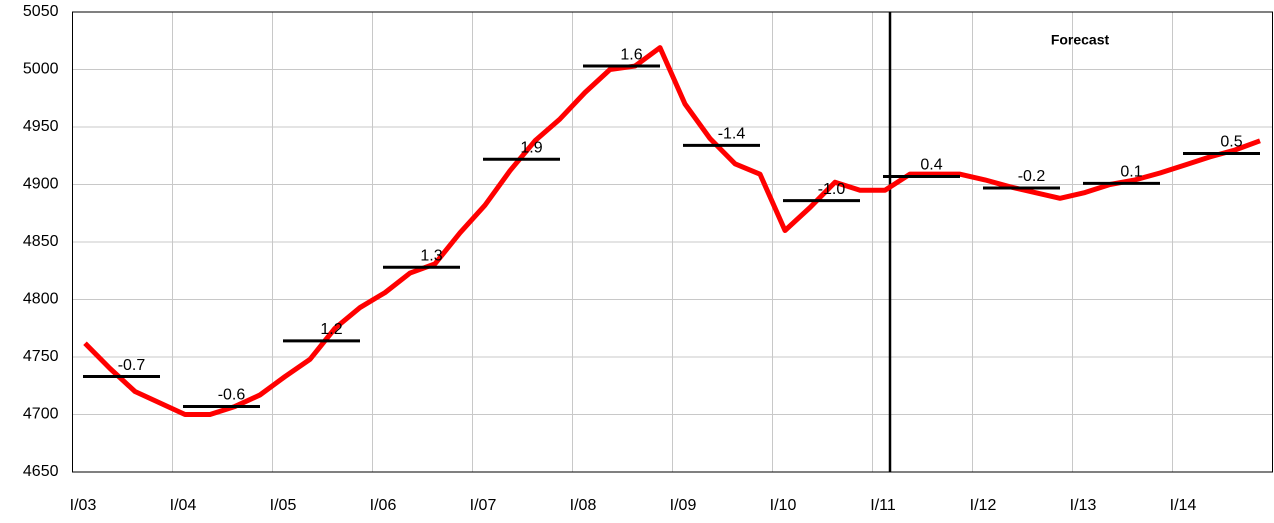  Describe the element at coordinates (1183, 505) in the screenshot. I see `x-tick-label: I/14` at that location.